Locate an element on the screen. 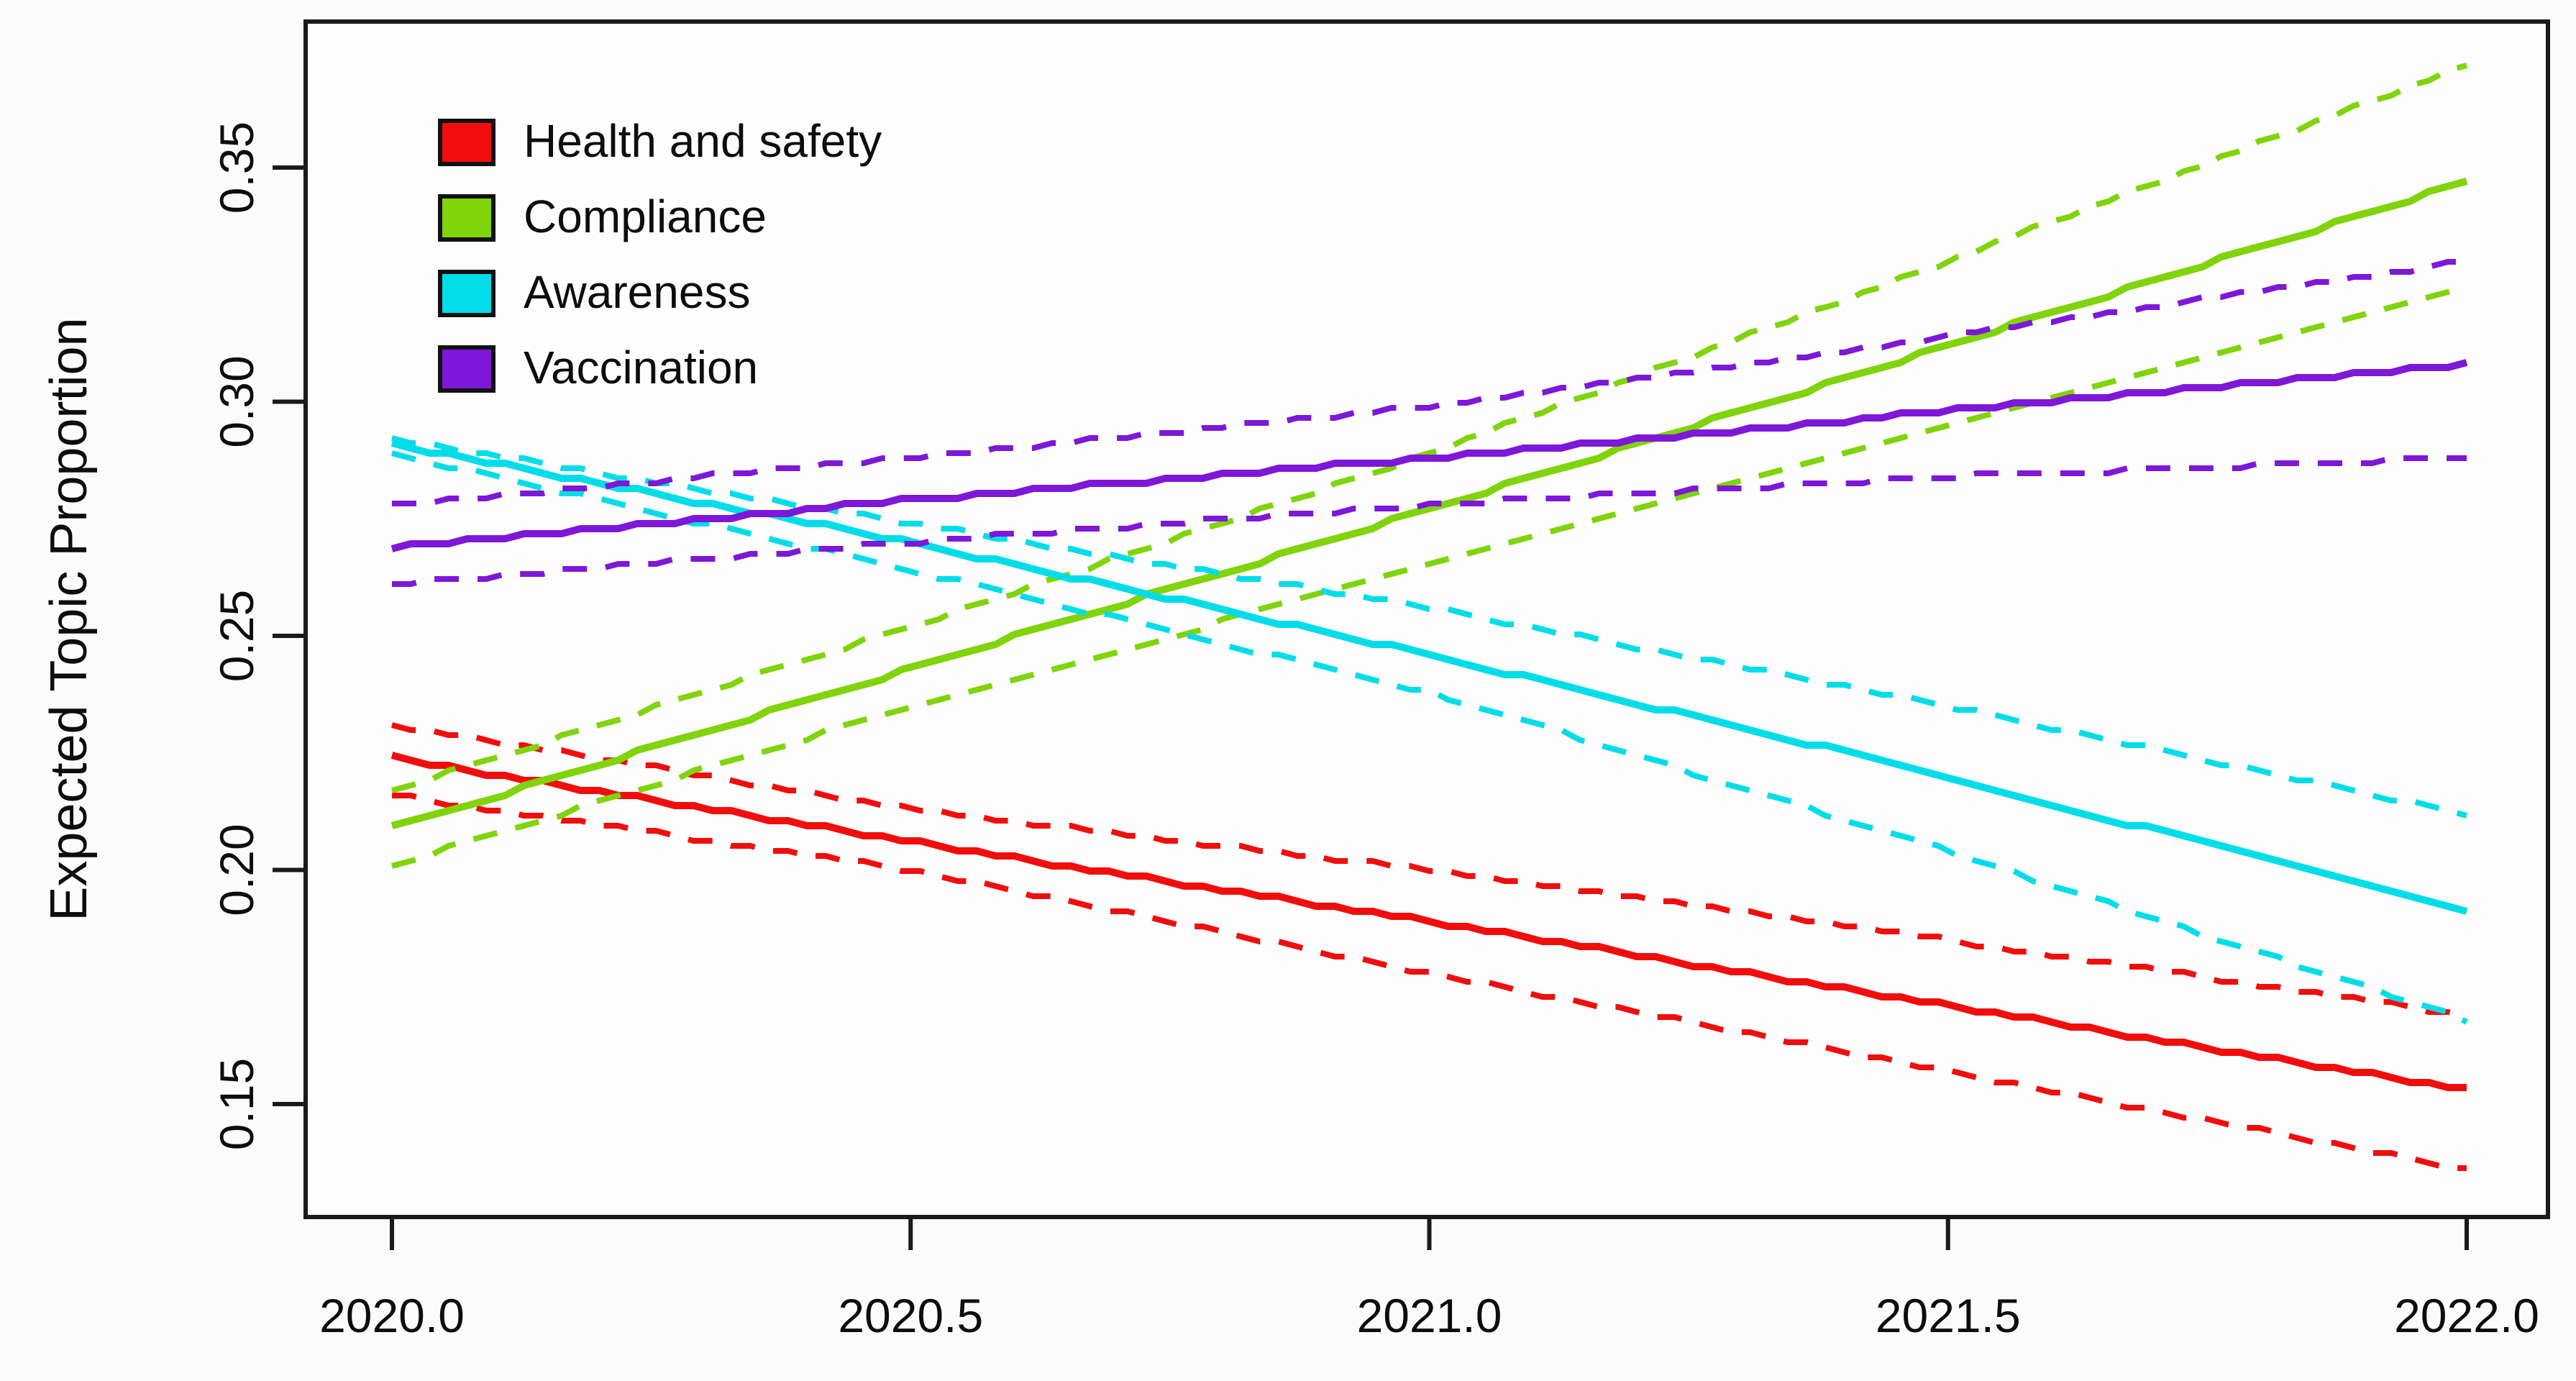  y-axis: 0.15 0.20 0.25 0.30 0.35 is located at coordinates (258, 636).